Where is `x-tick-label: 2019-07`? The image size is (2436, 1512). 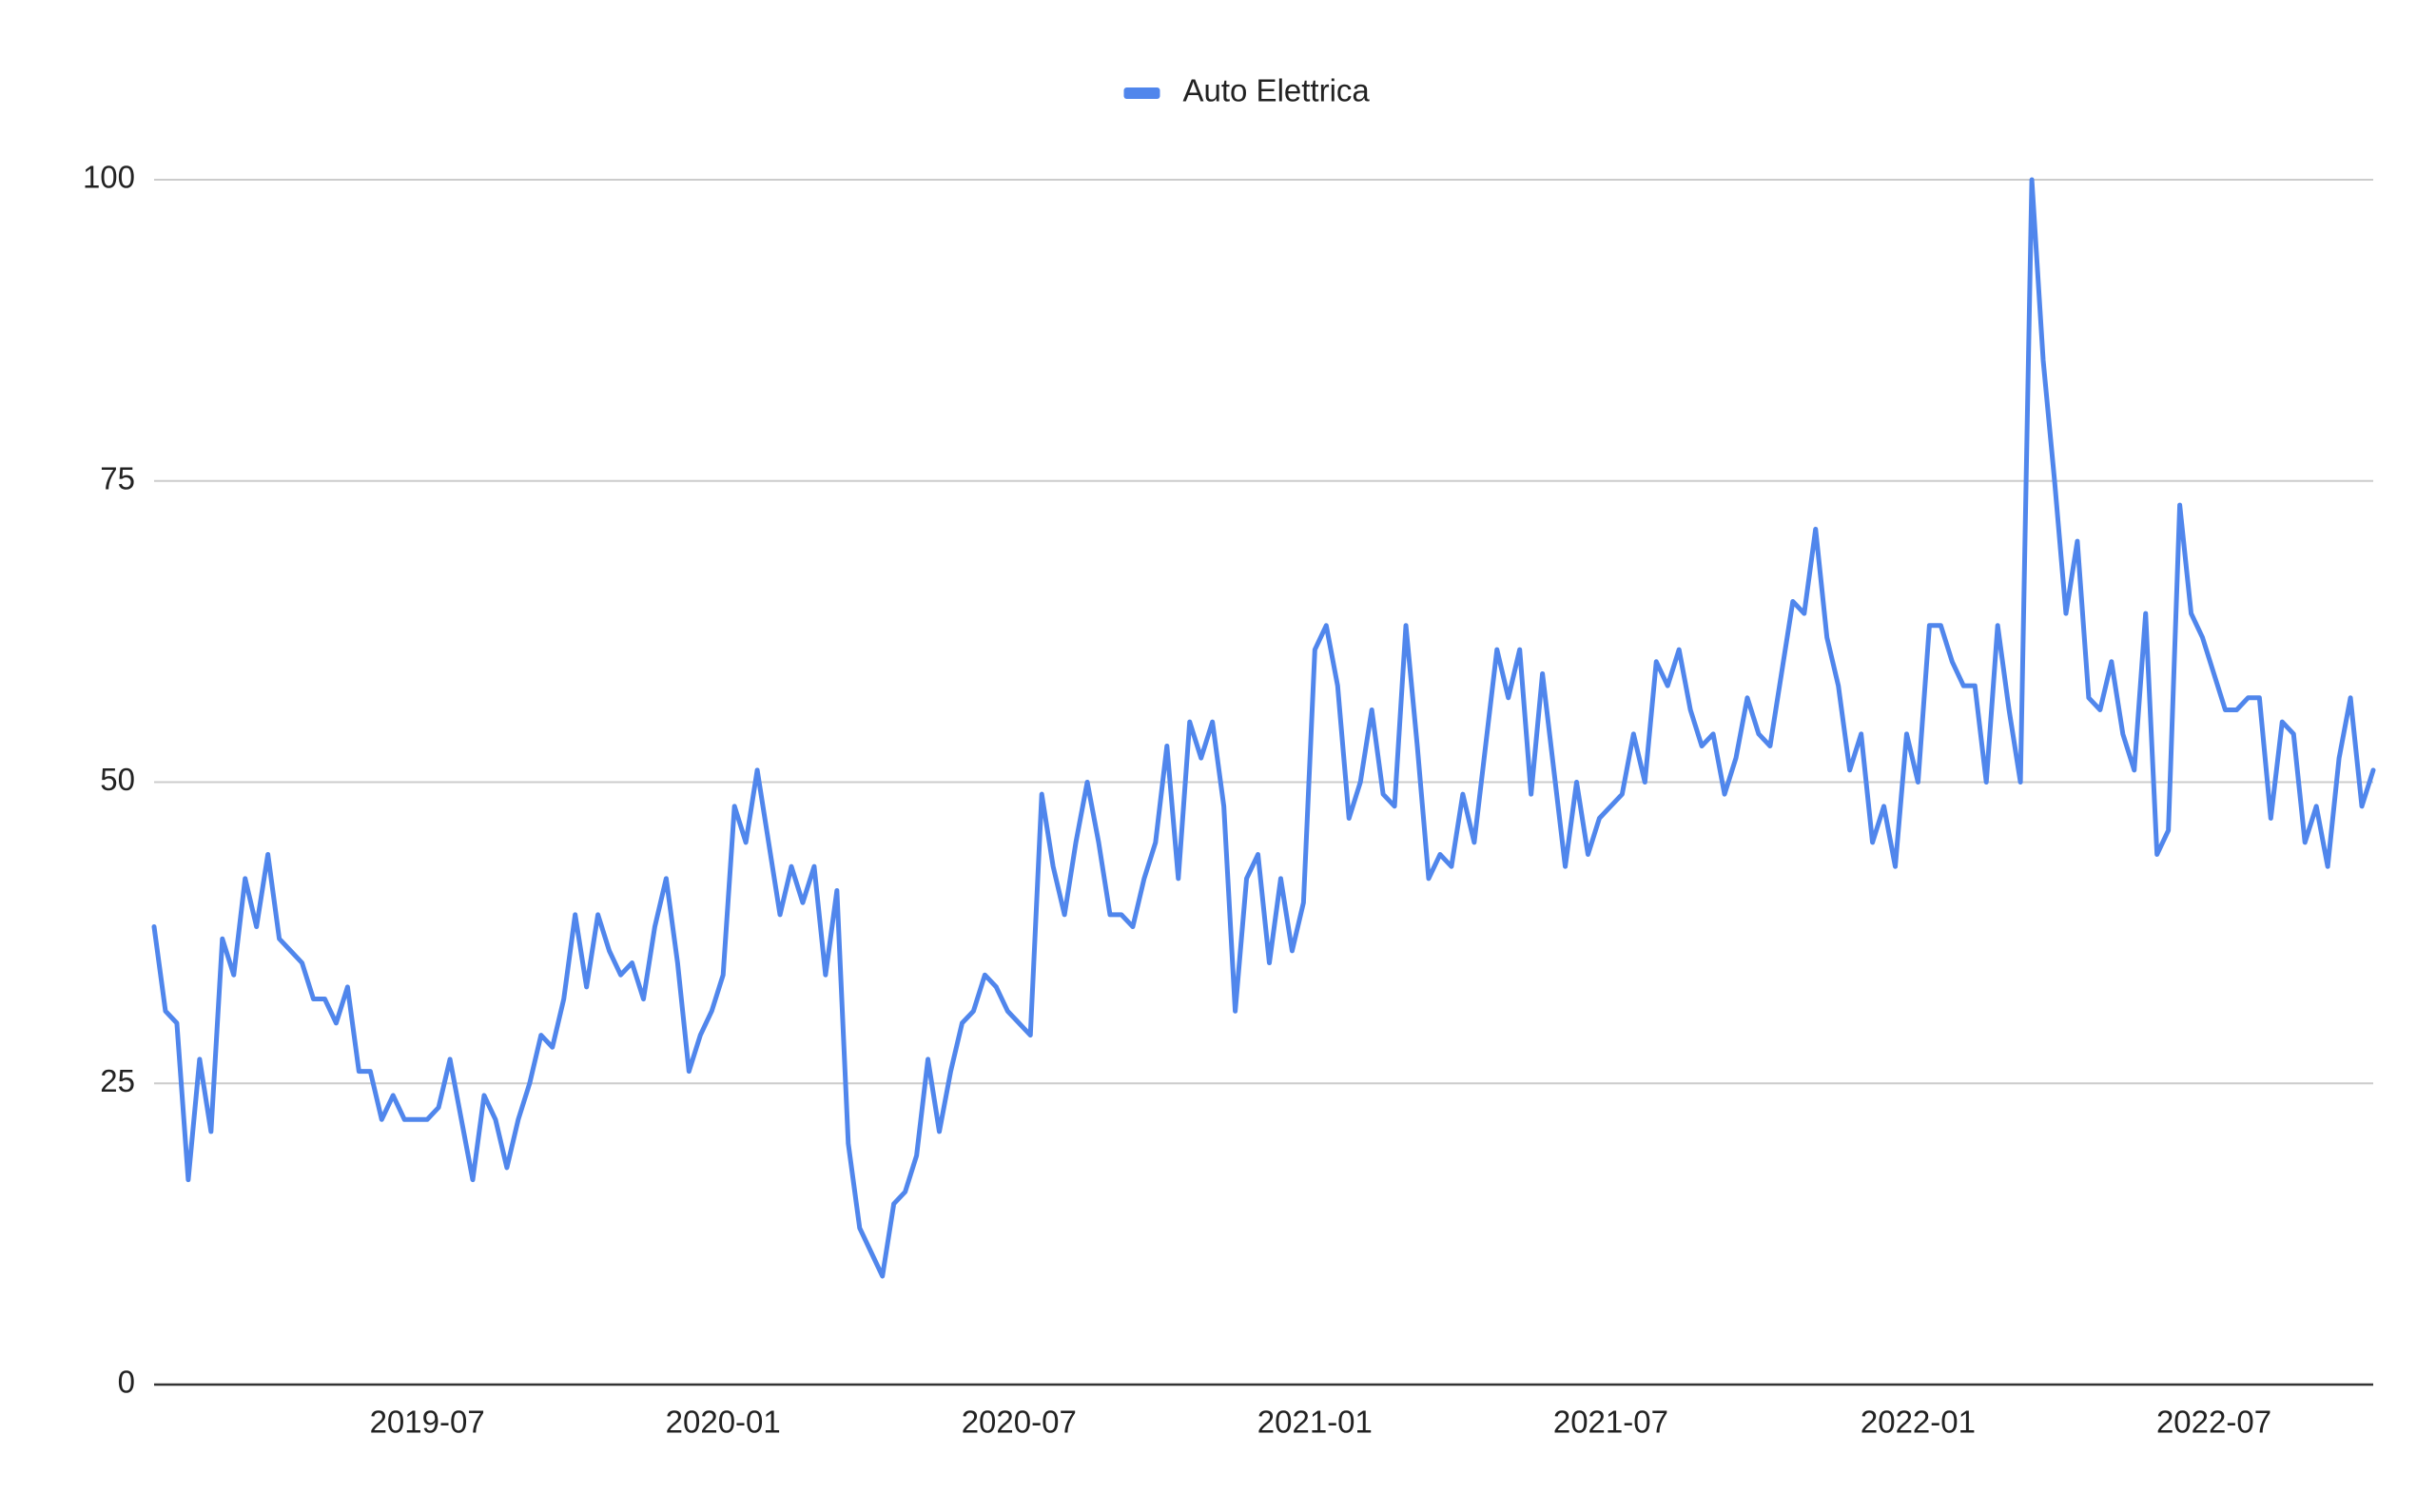
x-tick-label: 2019-07 is located at coordinates (427, 1423).